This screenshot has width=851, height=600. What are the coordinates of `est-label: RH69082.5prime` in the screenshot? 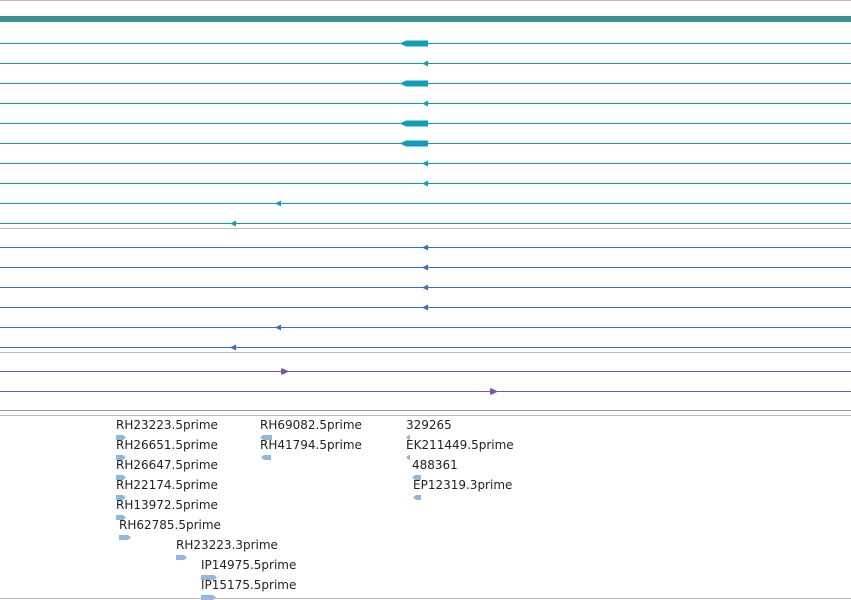 It's located at (311, 425).